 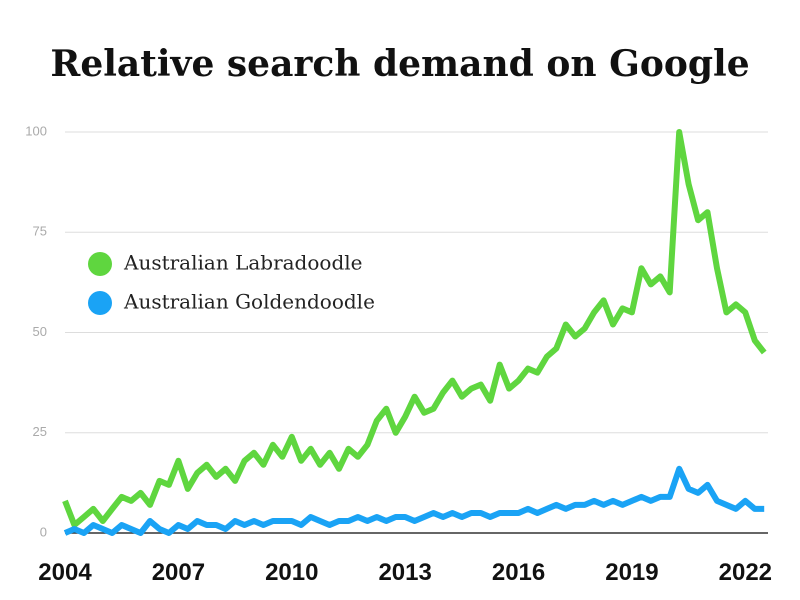 What do you see at coordinates (631, 572) in the screenshot?
I see `x-tick-label: 2019` at bounding box center [631, 572].